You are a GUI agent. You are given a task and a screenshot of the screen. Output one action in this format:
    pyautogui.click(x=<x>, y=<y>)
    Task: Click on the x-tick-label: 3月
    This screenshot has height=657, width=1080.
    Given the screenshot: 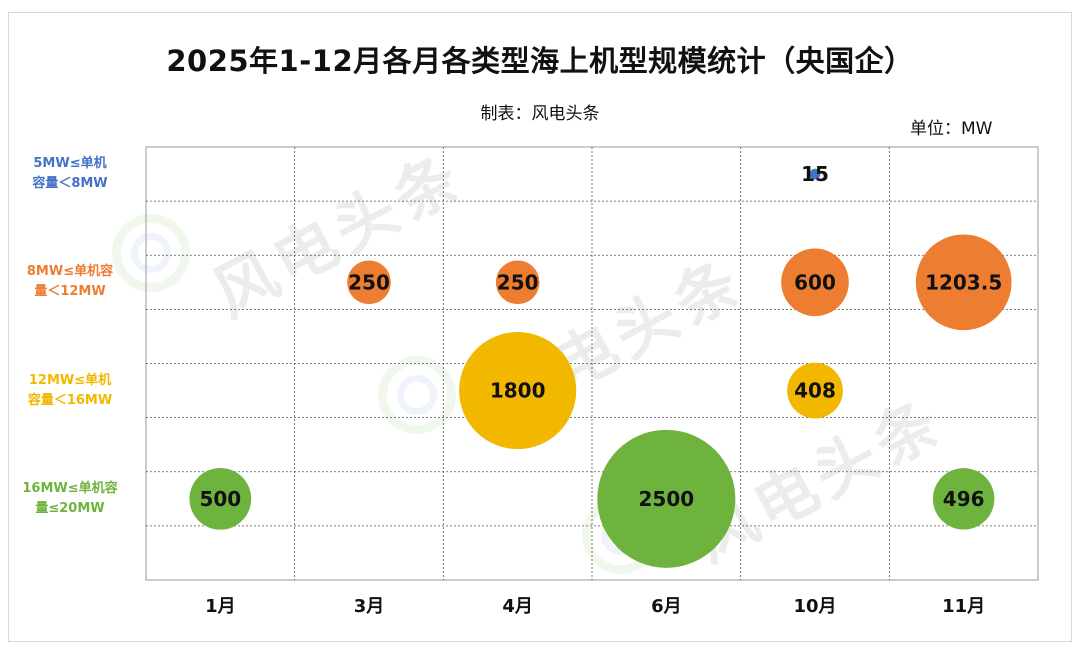 What is the action you would take?
    pyautogui.click(x=369, y=606)
    